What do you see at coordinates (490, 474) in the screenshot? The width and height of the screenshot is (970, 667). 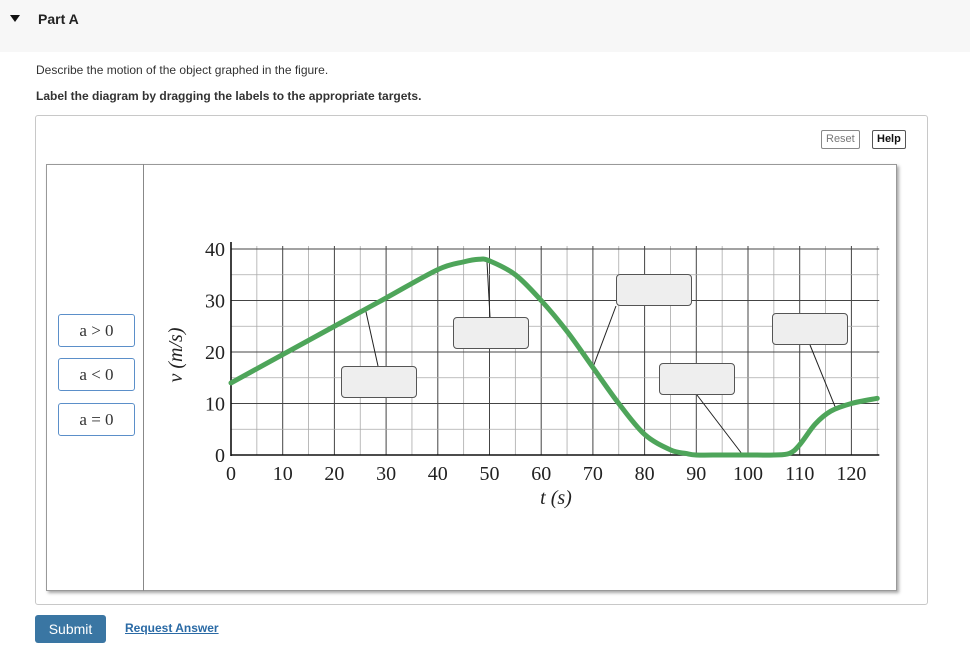 I see `x-tick-label: 50` at bounding box center [490, 474].